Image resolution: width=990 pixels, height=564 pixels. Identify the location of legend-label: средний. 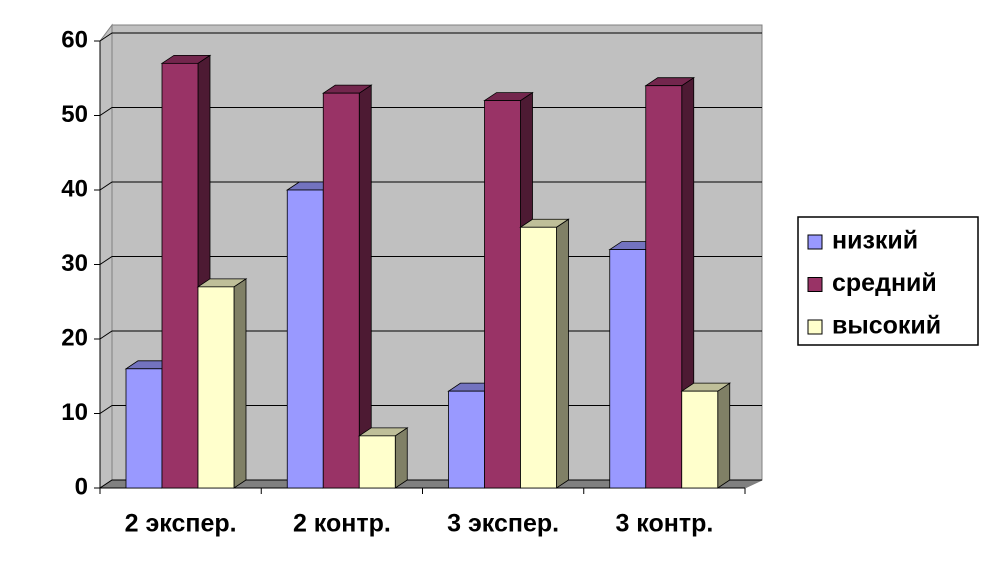
(884, 283).